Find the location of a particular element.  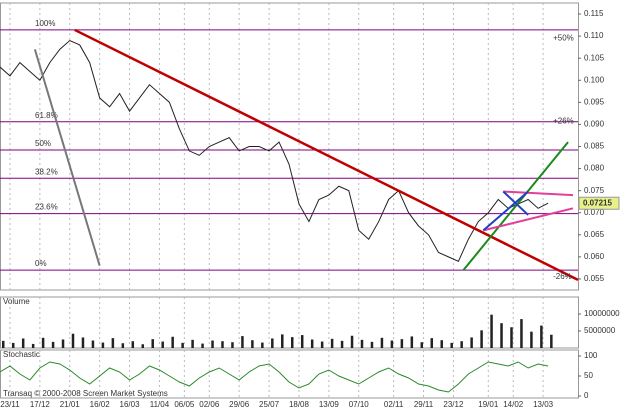

annotation: +50% is located at coordinates (563, 37).